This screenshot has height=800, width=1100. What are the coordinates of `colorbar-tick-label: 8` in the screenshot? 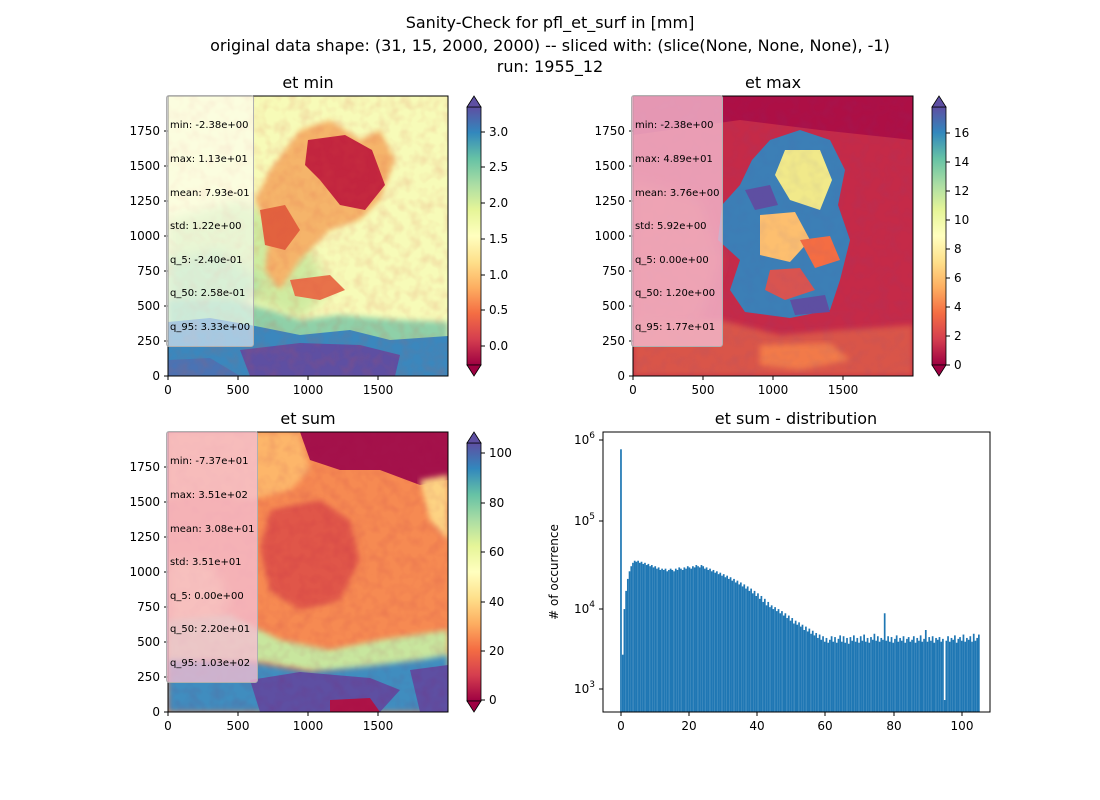 It's located at (958, 249).